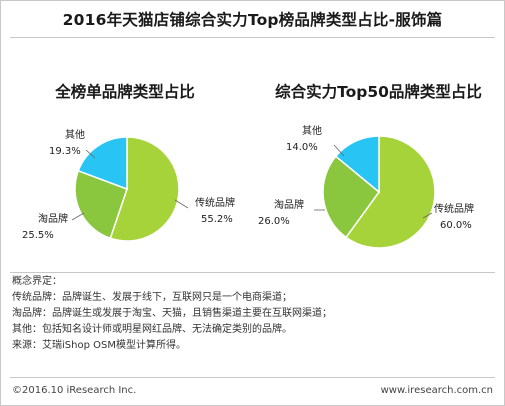 This screenshot has width=505, height=406. What do you see at coordinates (99, 345) in the screenshot?
I see `note-source: 来源：艾瑞iShop OSM模型计算所得。` at bounding box center [99, 345].